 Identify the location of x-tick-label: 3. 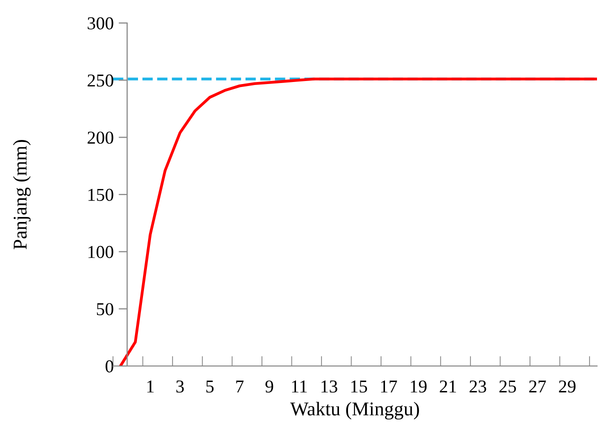
(180, 386).